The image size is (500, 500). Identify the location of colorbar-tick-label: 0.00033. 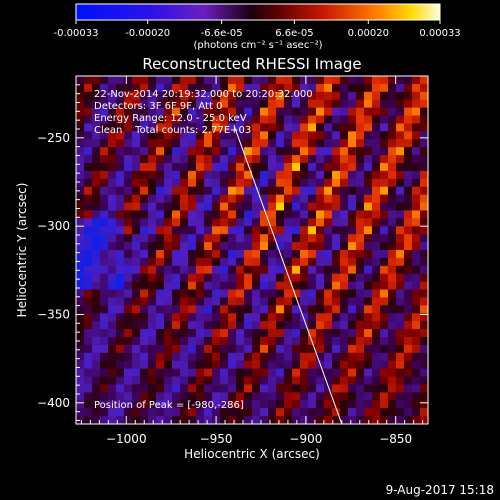
(439, 33).